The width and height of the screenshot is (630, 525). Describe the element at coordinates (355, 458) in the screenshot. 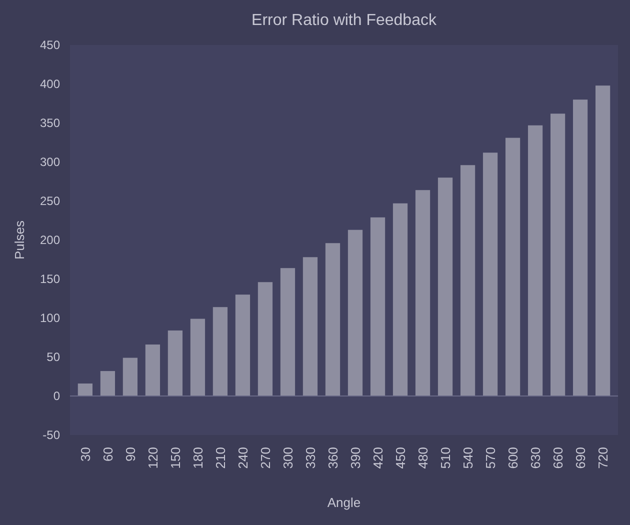

I see `x-tick-label: 390` at that location.